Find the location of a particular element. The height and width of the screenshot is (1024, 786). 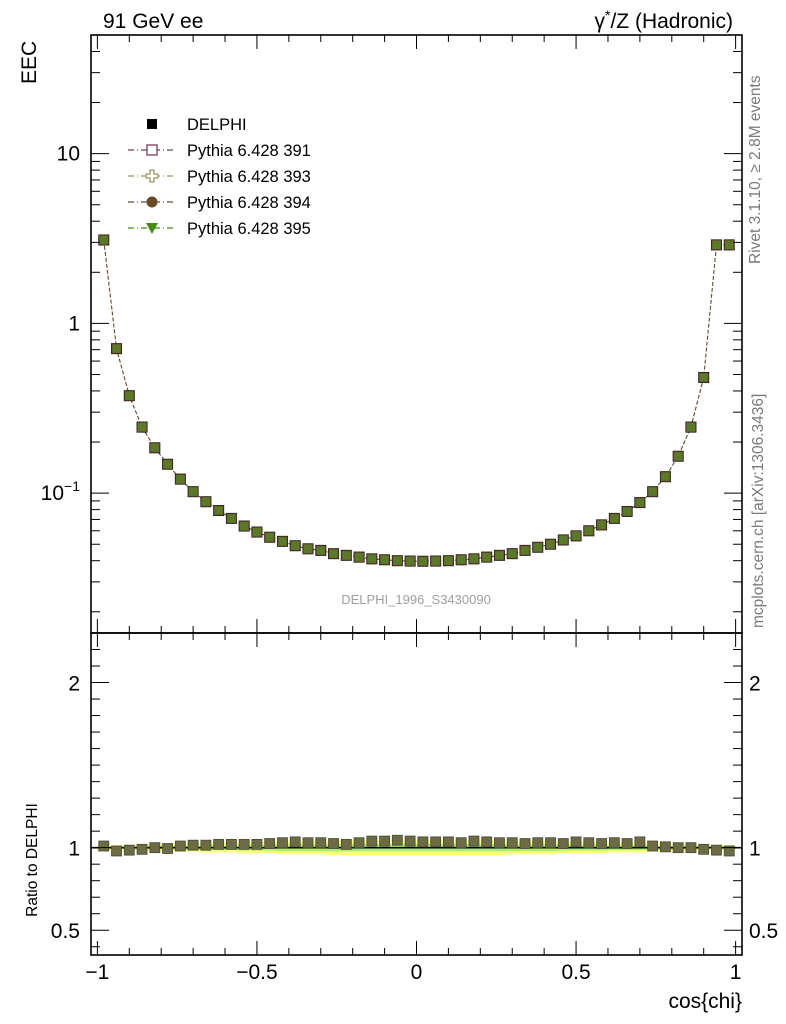

ratio-y-tick-label: 1 is located at coordinates (74, 849).